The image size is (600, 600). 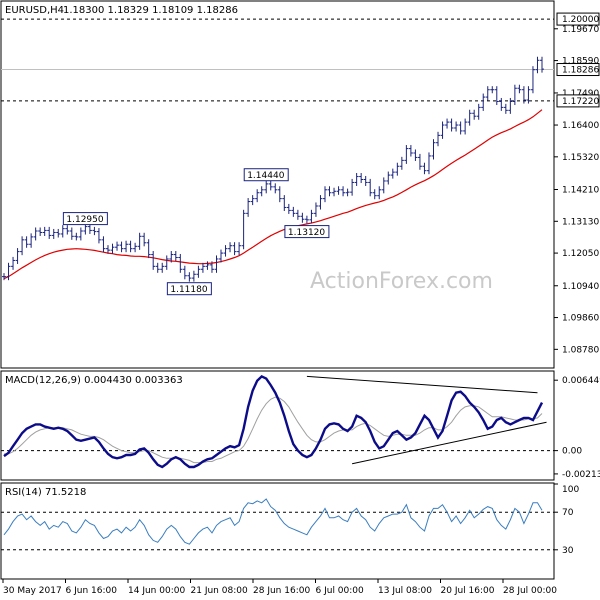 I want to click on annotation-label: 1.11180, so click(x=188, y=290).